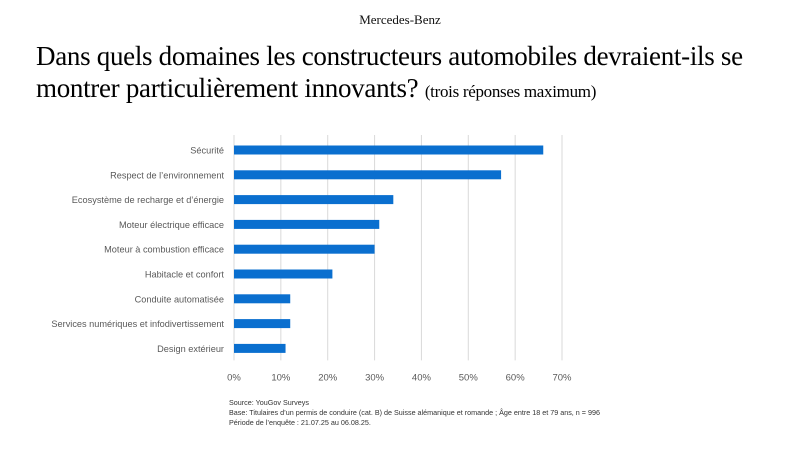 Image resolution: width=800 pixels, height=450 pixels. What do you see at coordinates (328, 377) in the screenshot?
I see `x-tick-label: 20%` at bounding box center [328, 377].